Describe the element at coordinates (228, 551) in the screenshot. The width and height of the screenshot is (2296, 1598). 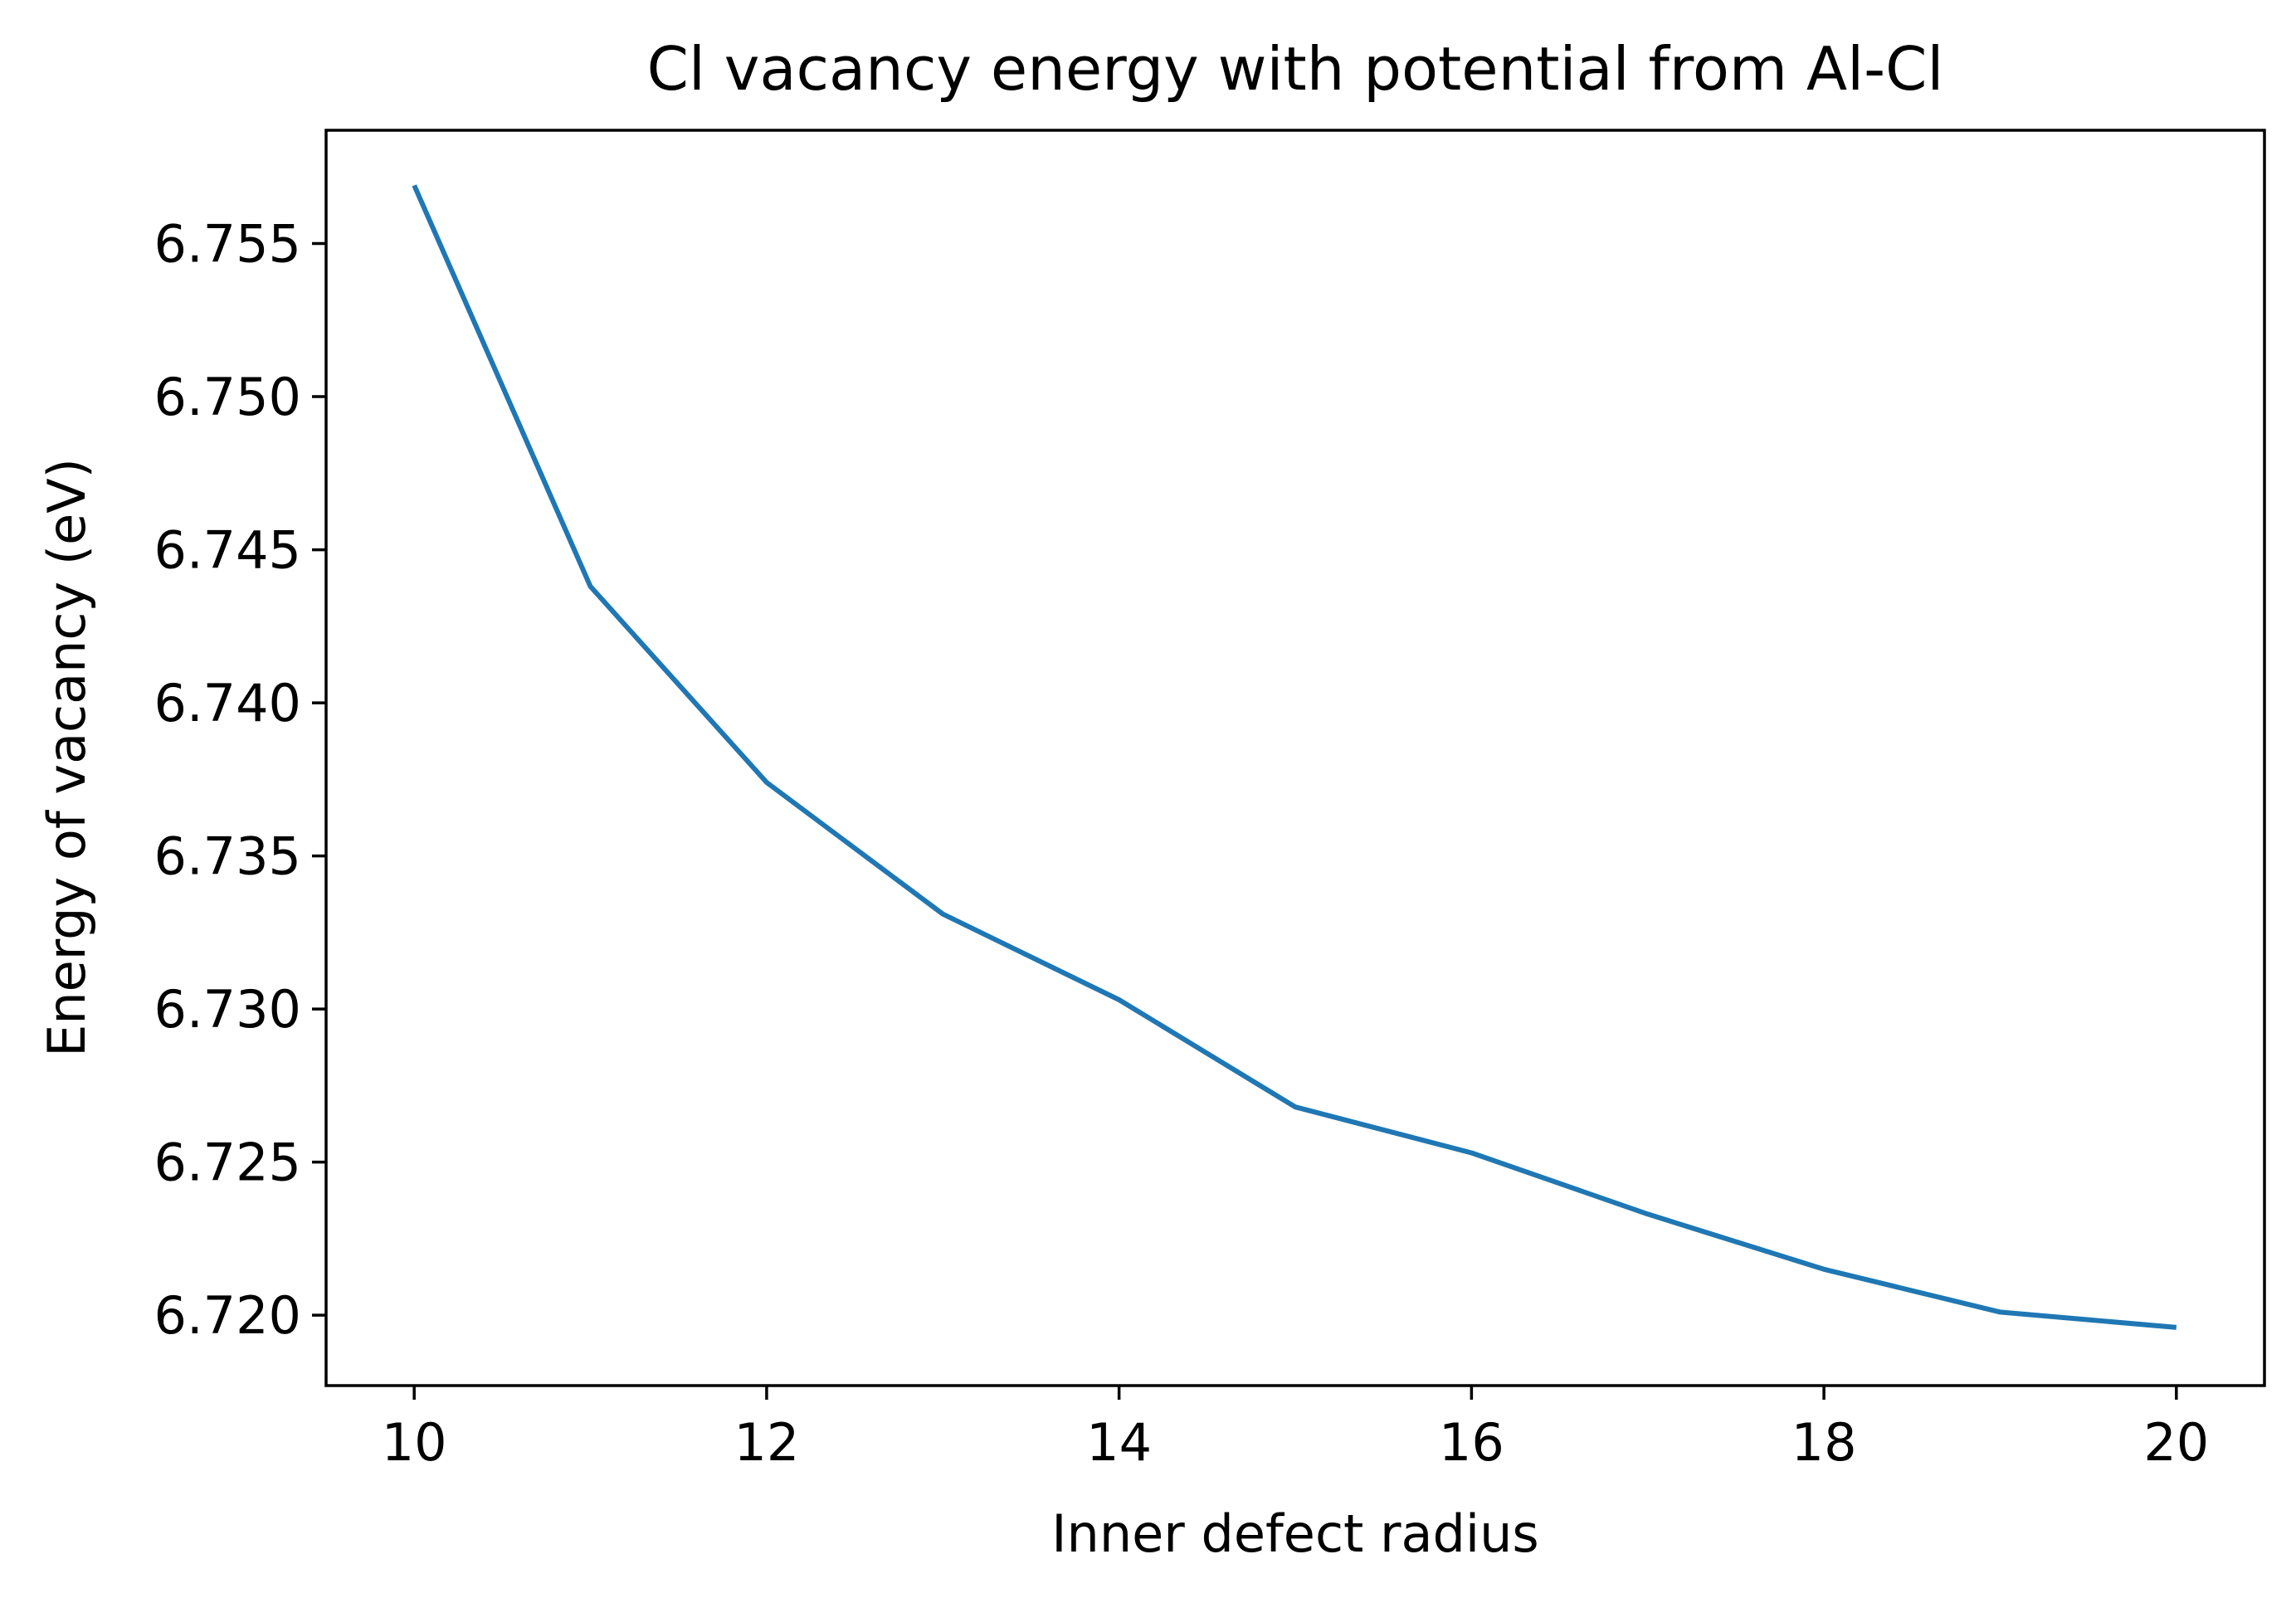
I see `y-tick-label: 6.745` at that location.